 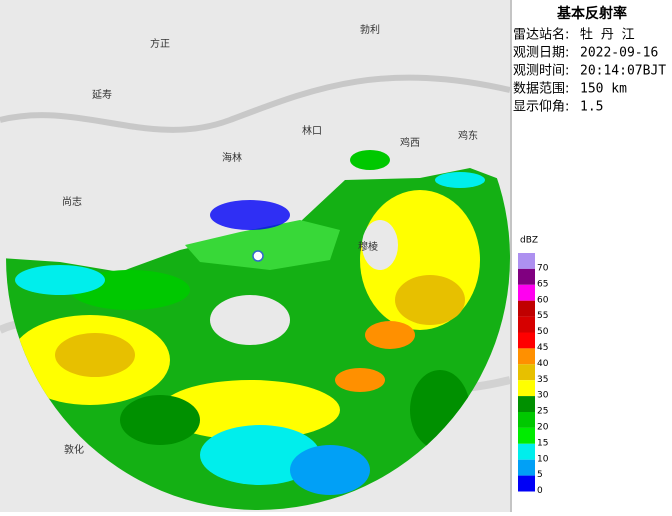 What do you see at coordinates (607, 35) in the screenshot?
I see `info-value: 牡 丹 江` at bounding box center [607, 35].